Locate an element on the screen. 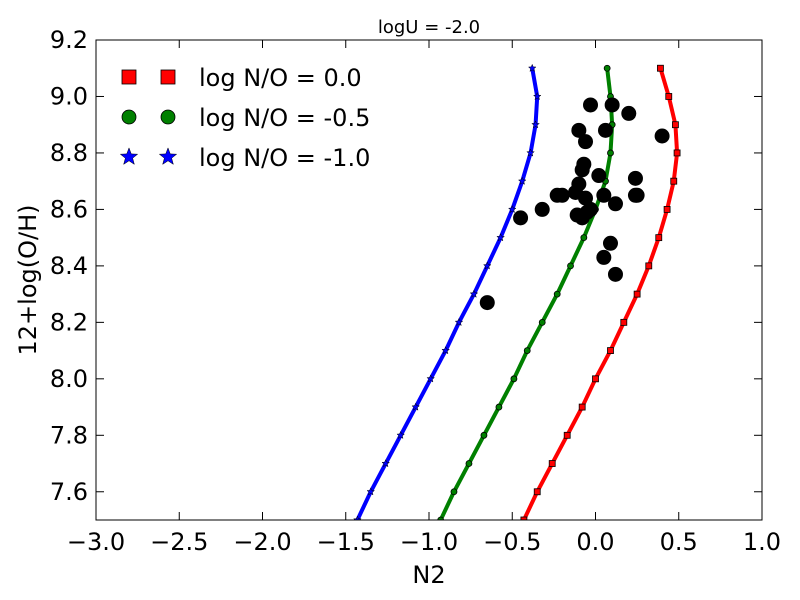 The width and height of the screenshot is (800, 600). legend-marker-2-b is located at coordinates (168, 156).